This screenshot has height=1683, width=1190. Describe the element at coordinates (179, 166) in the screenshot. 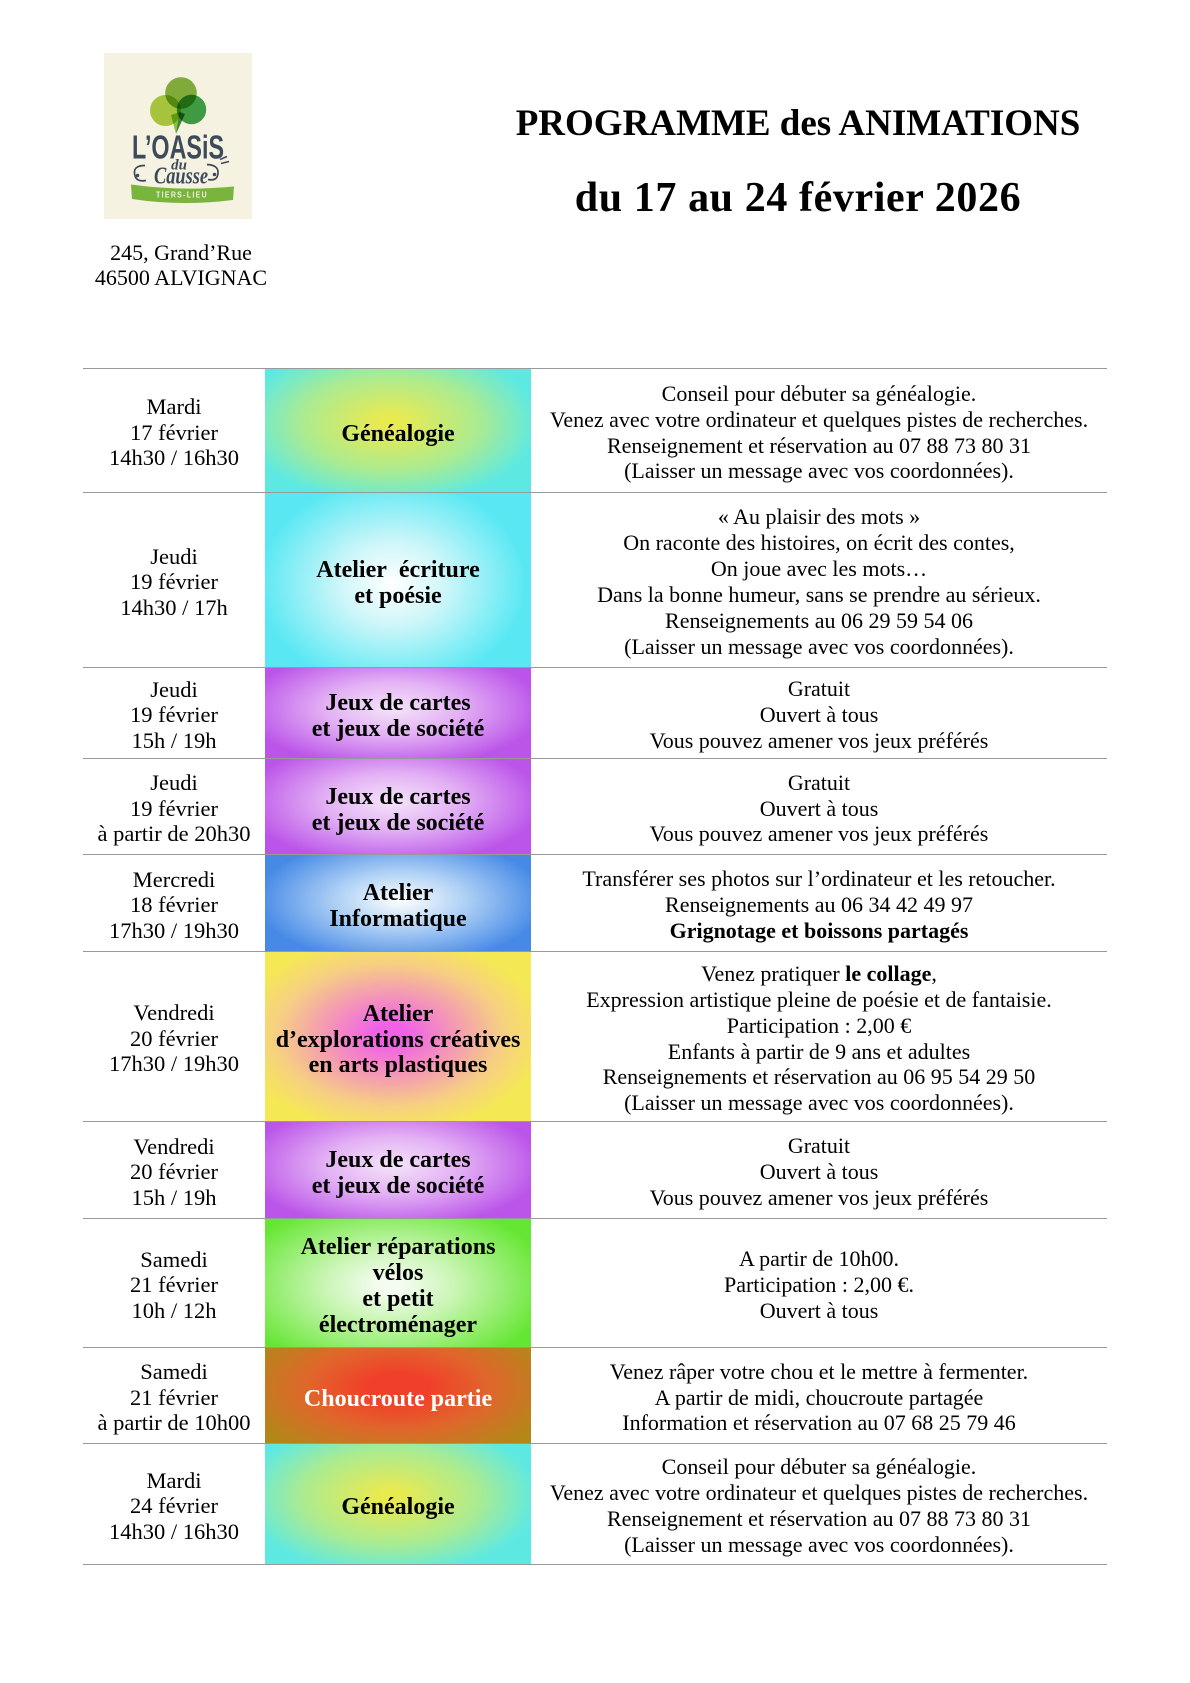

I see `svg-text: du` at that location.